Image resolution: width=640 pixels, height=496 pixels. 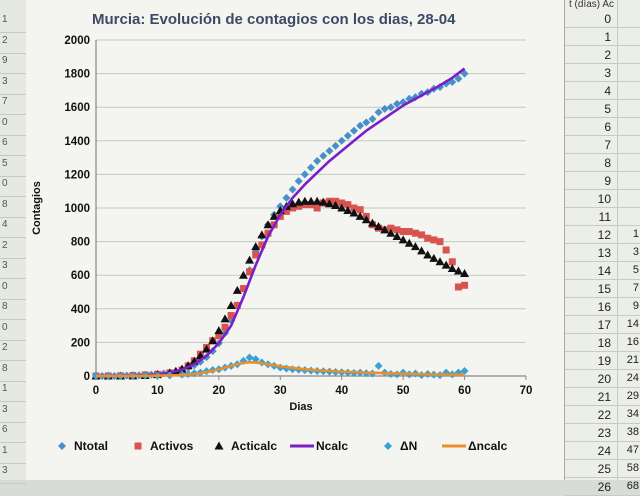 What do you see at coordinates (602, 361) in the screenshot?
I see `sheet-row: 19 21` at bounding box center [602, 361].